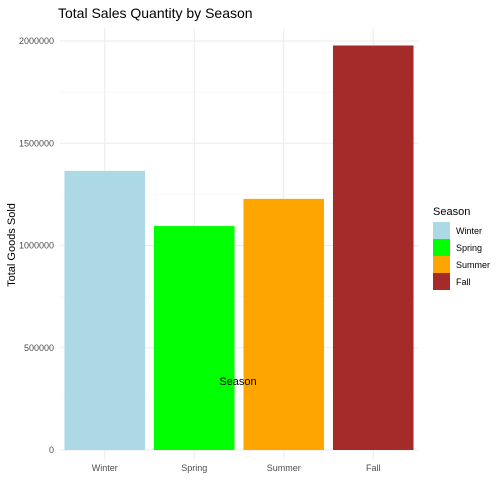  Describe the element at coordinates (39, 348) in the screenshot. I see `y-tick-label: 500000` at that location.